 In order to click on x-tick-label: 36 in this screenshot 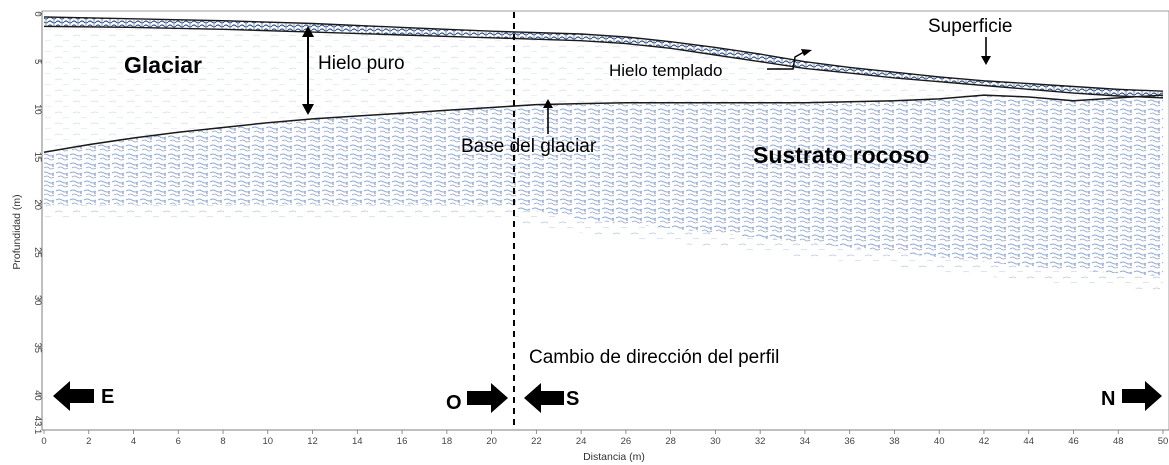, I will do `click(849, 441)`.